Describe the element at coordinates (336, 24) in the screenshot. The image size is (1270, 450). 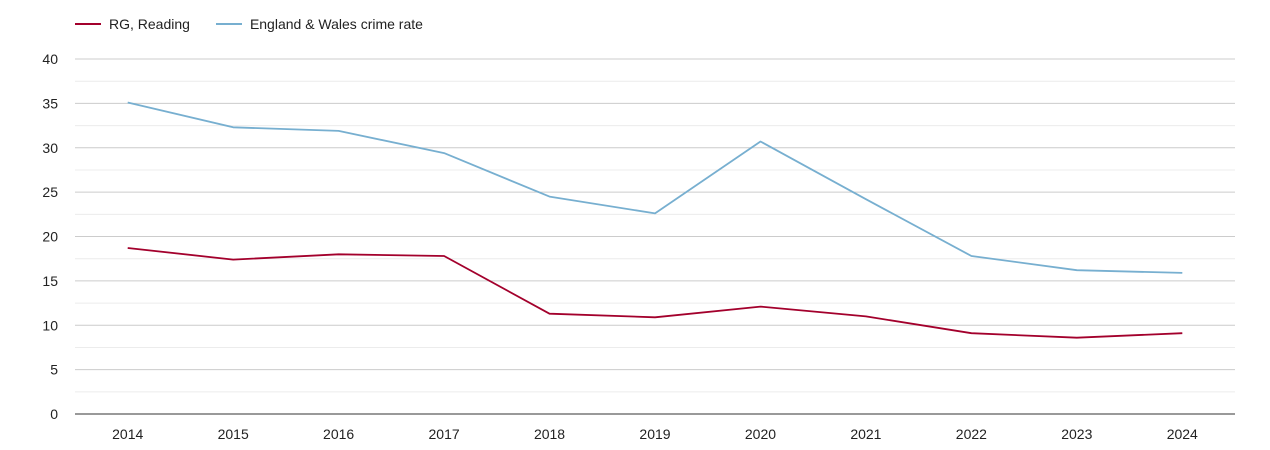
I see `legend-label-england-wales: England & Wales crime rate` at that location.